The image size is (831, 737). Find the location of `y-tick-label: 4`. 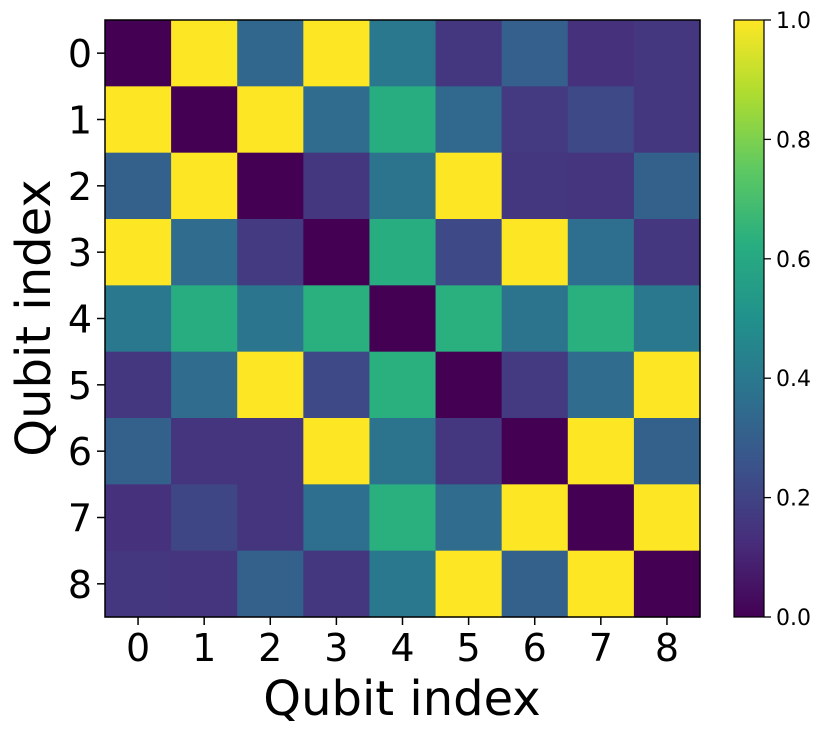

y-tick-label: 4 is located at coordinates (80, 320).